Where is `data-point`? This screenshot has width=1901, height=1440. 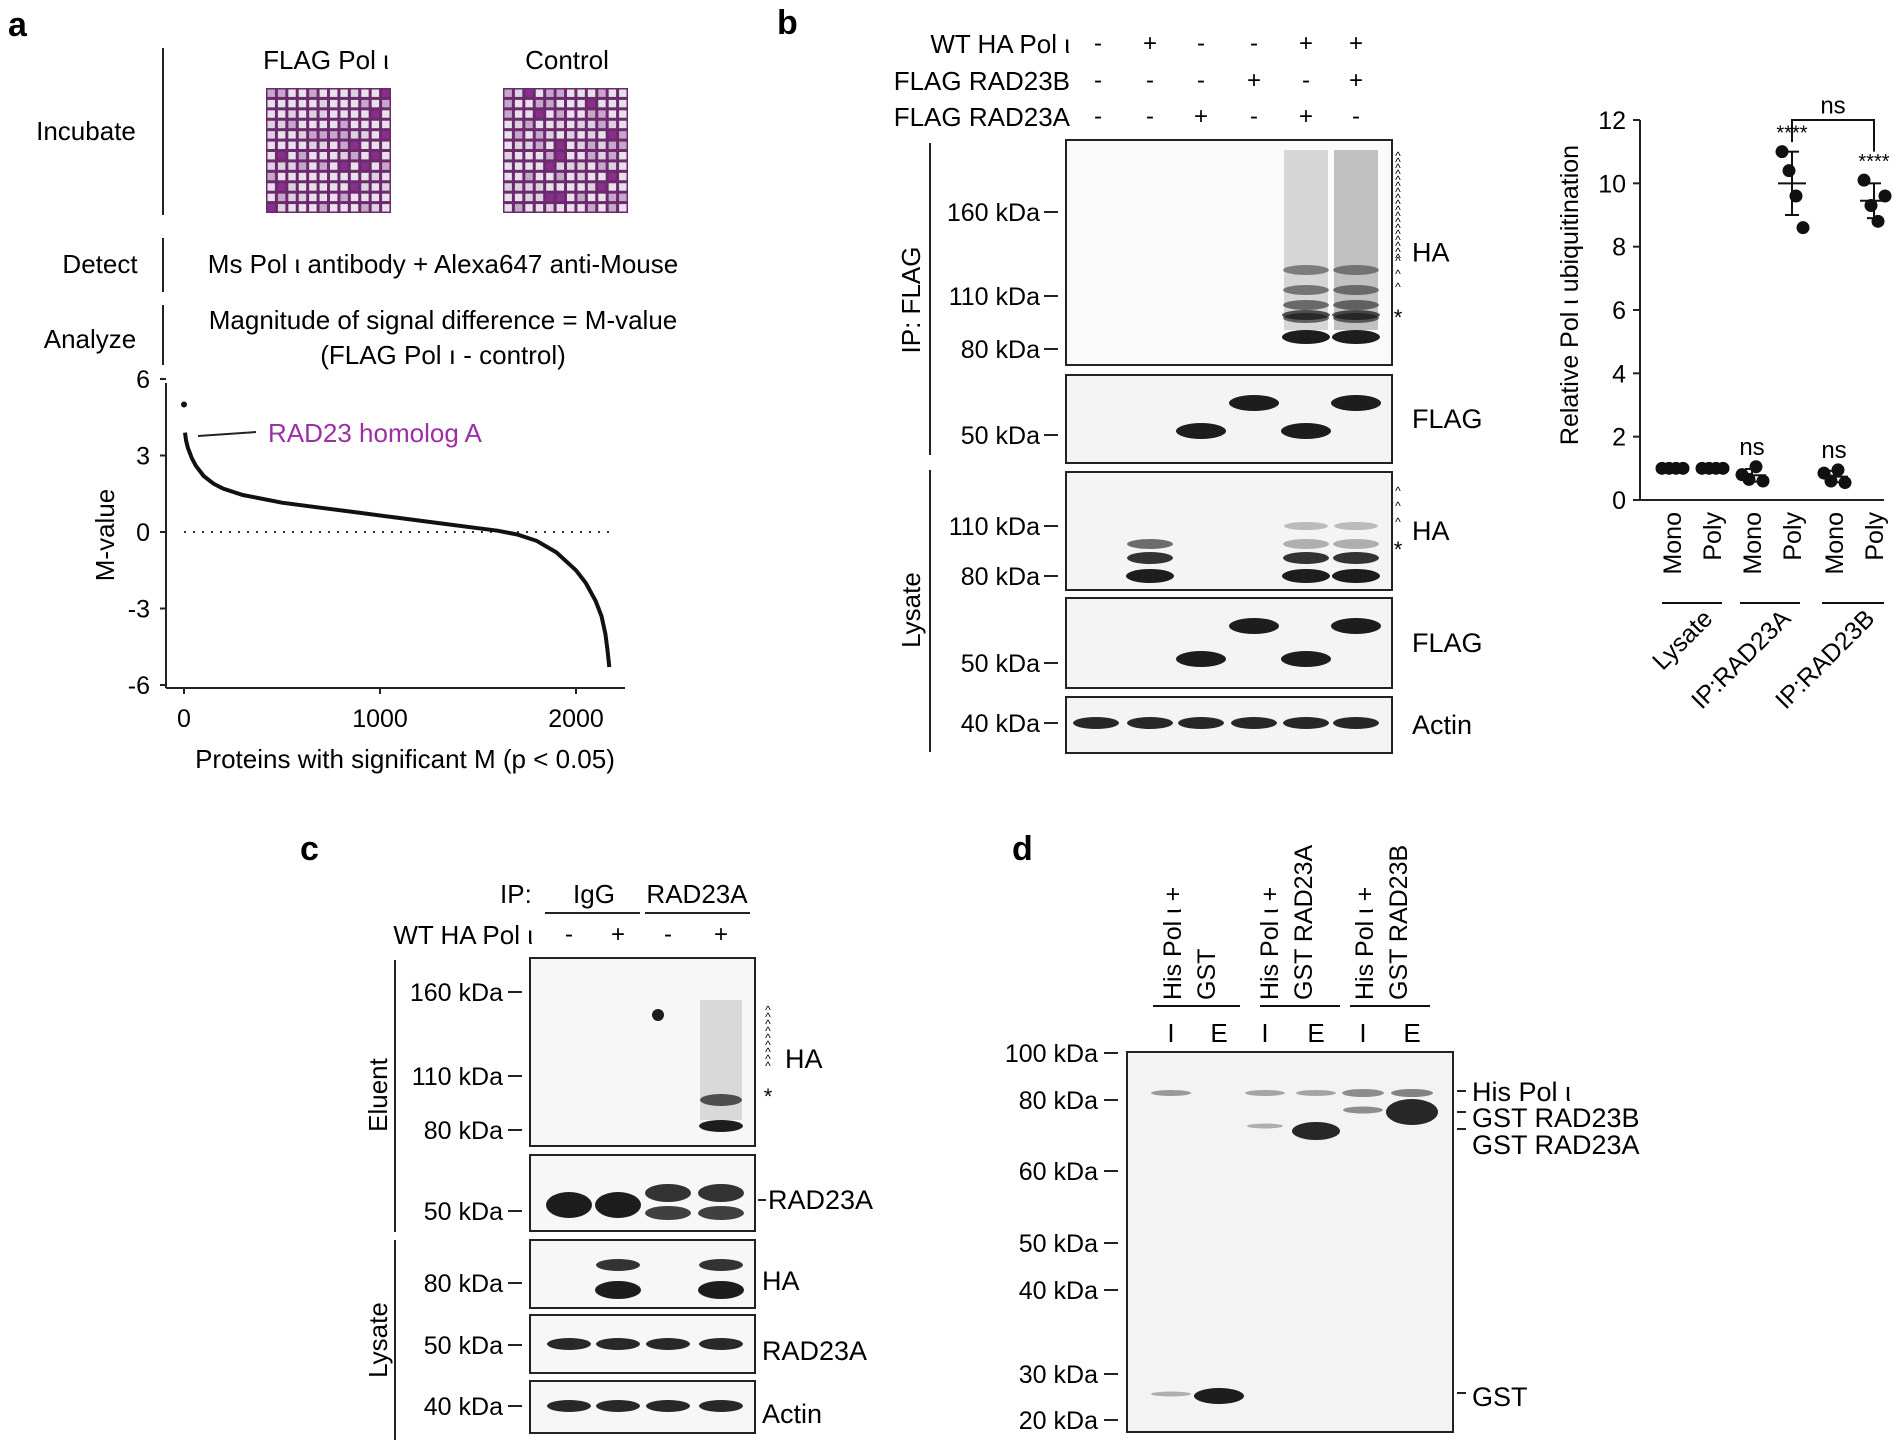
data-point is located at coordinates (1789, 171).